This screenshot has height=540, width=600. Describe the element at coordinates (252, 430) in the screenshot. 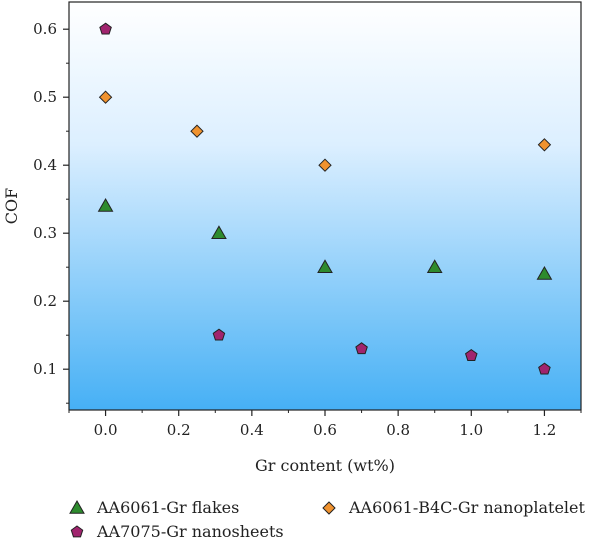

I see `x-tick-label: 0.4` at that location.